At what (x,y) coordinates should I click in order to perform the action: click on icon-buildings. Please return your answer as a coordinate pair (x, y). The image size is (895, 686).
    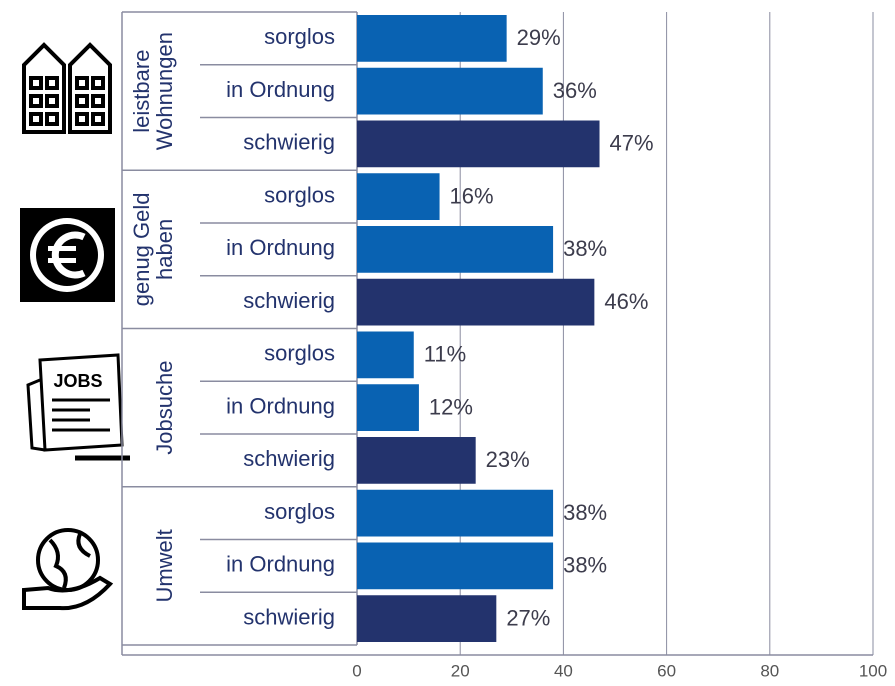
    Looking at the image, I should click on (67, 88).